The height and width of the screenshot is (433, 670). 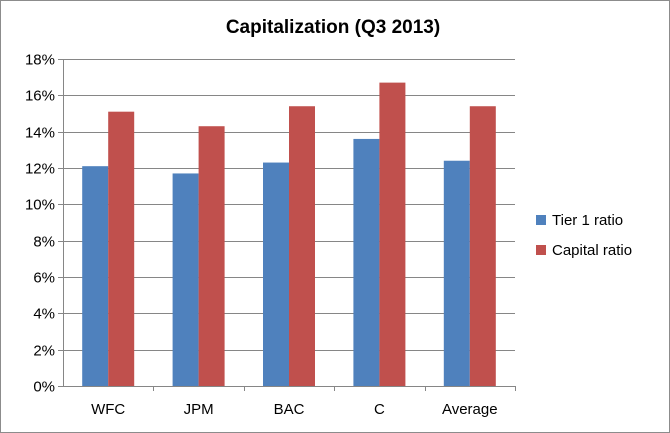 What do you see at coordinates (40, 133) in the screenshot?
I see `y-tick-label: 14%` at bounding box center [40, 133].